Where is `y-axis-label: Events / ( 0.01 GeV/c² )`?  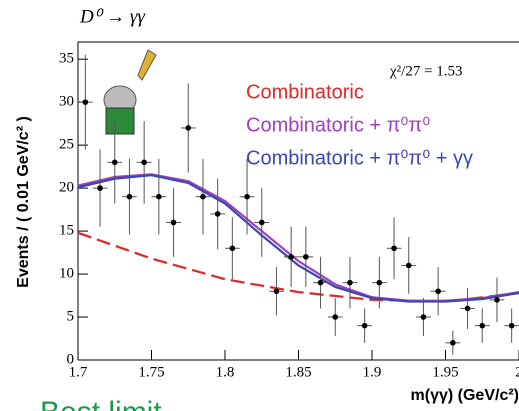 y-axis-label: Events / ( 0.01 GeV/c² ) is located at coordinates (23, 202).